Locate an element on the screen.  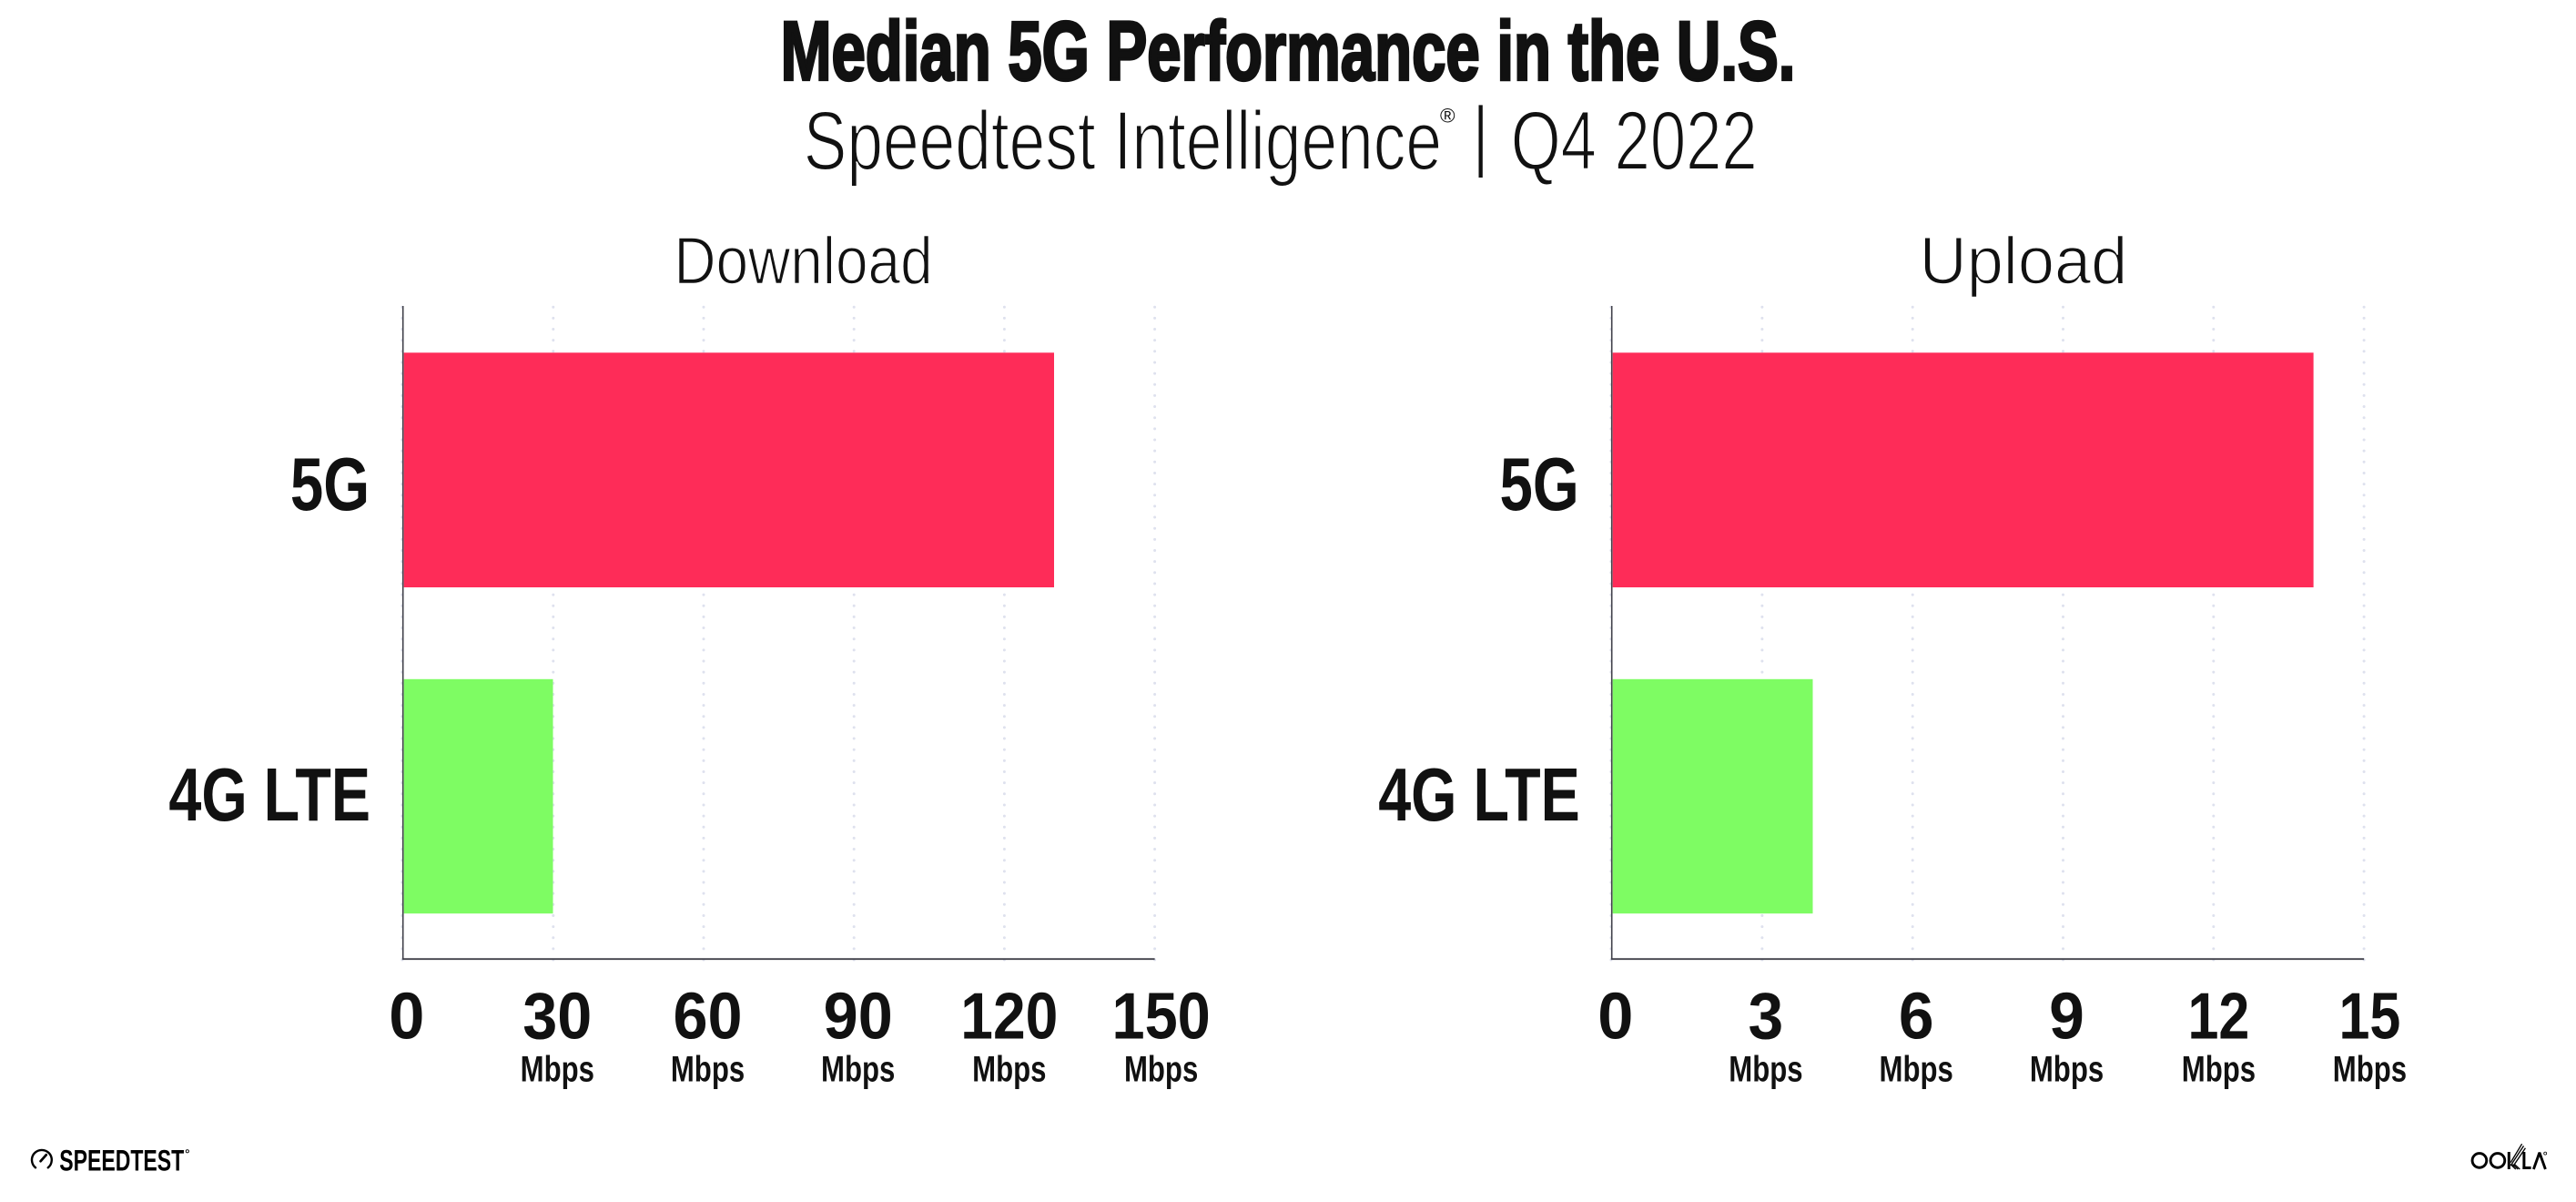
svg-text: 90 is located at coordinates (858, 1016).